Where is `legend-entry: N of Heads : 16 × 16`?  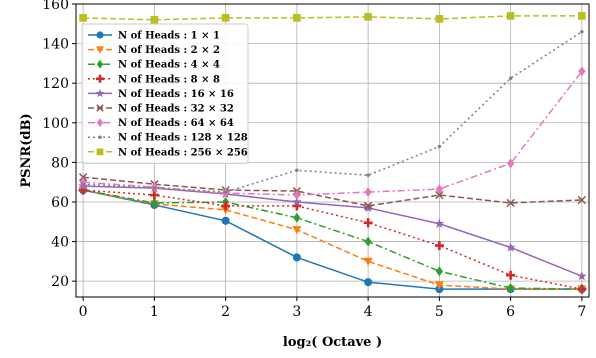 legend-entry: N of Heads : 16 × 16 is located at coordinates (161, 94).